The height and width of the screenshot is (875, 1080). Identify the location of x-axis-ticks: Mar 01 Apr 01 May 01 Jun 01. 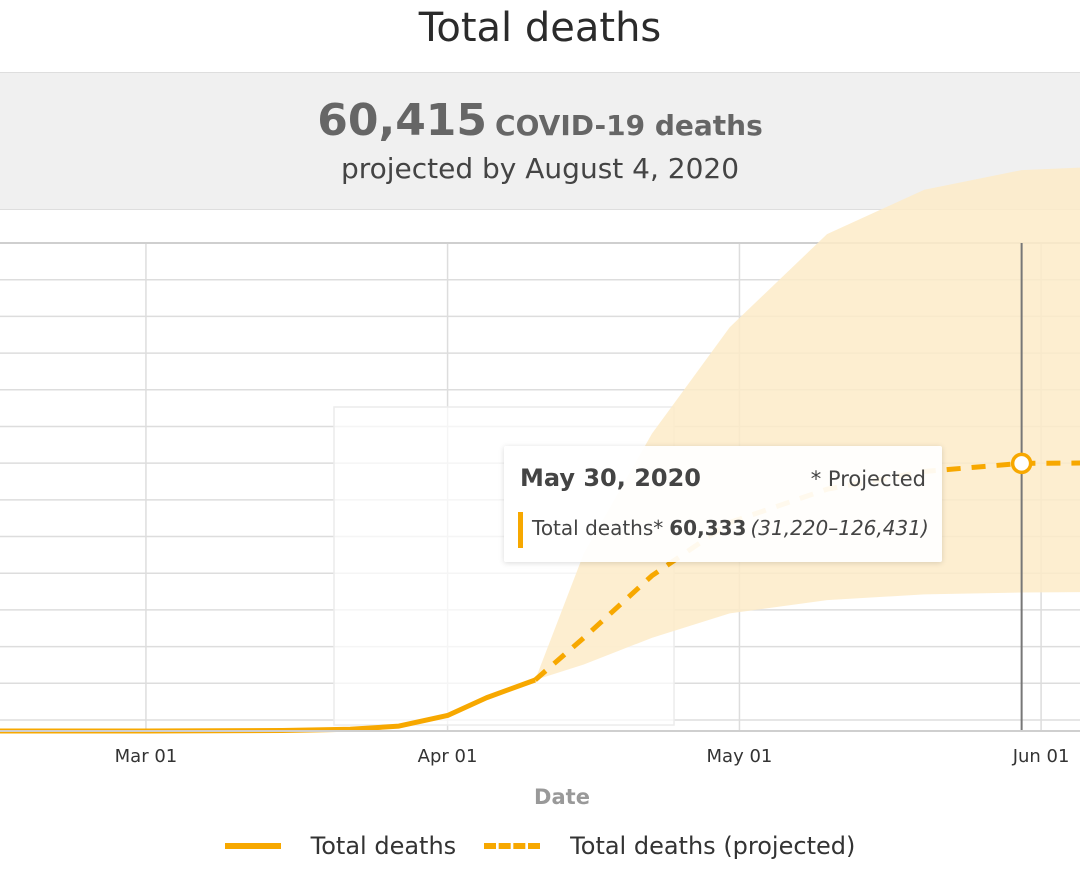
(592, 756).